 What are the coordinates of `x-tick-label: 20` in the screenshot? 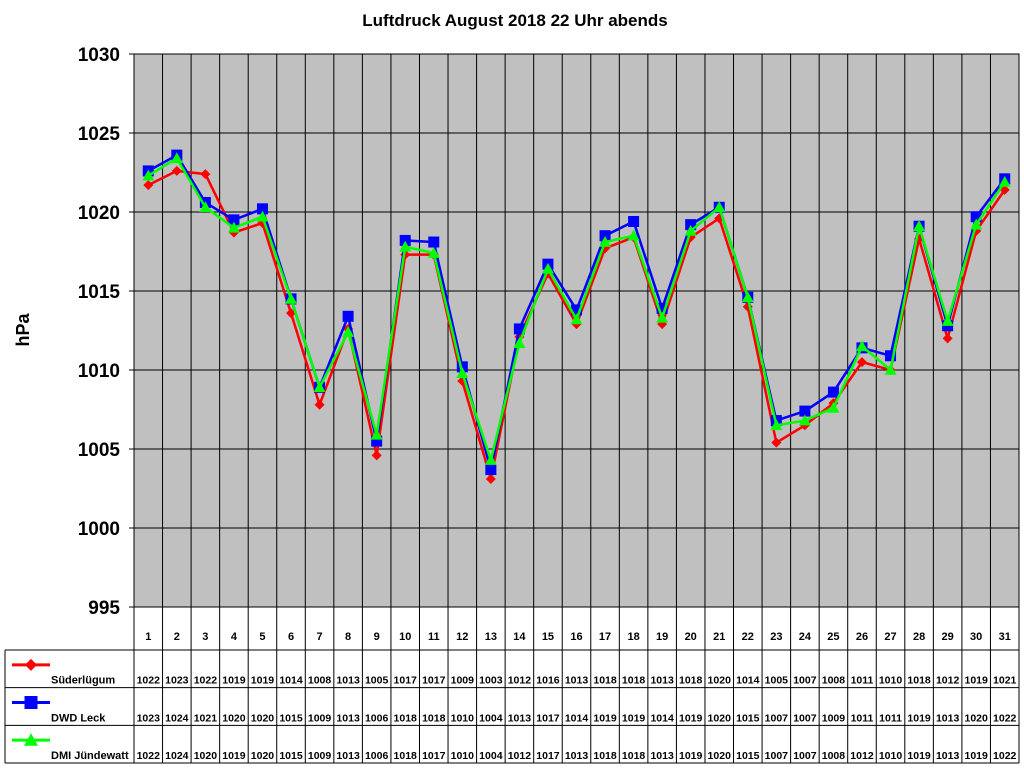 It's located at (691, 637).